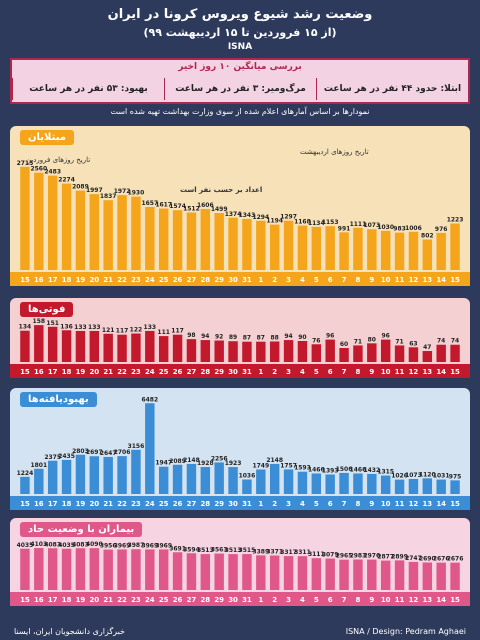 This screenshot has width=480, height=640. I want to click on deaths-tick-label: 14, so click(441, 372).